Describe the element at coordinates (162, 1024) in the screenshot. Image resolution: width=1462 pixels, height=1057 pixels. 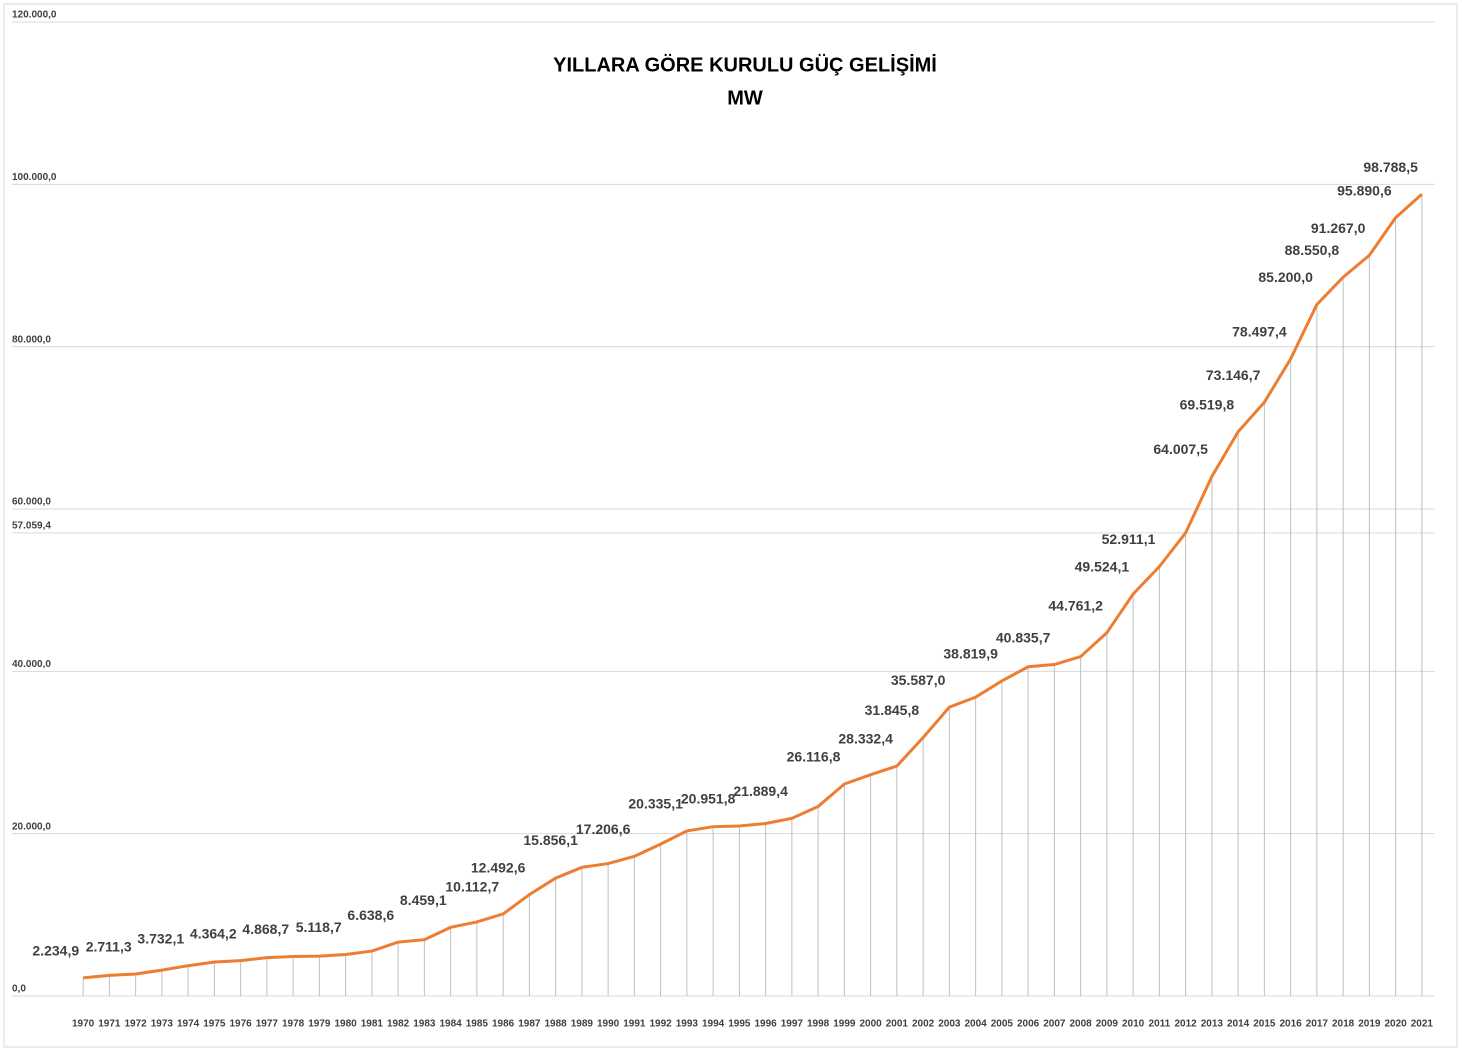
I see `x-tick-label: 1973` at that location.